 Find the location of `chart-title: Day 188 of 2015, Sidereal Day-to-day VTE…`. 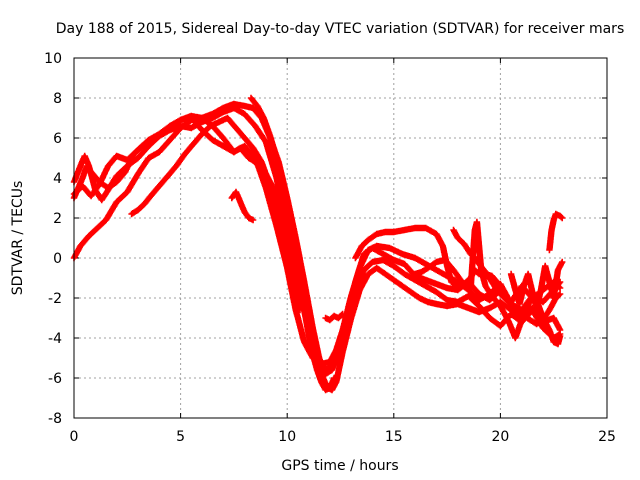

chart-title: Day 188 of 2015, Sidereal Day-to-day VTE… is located at coordinates (340, 29).